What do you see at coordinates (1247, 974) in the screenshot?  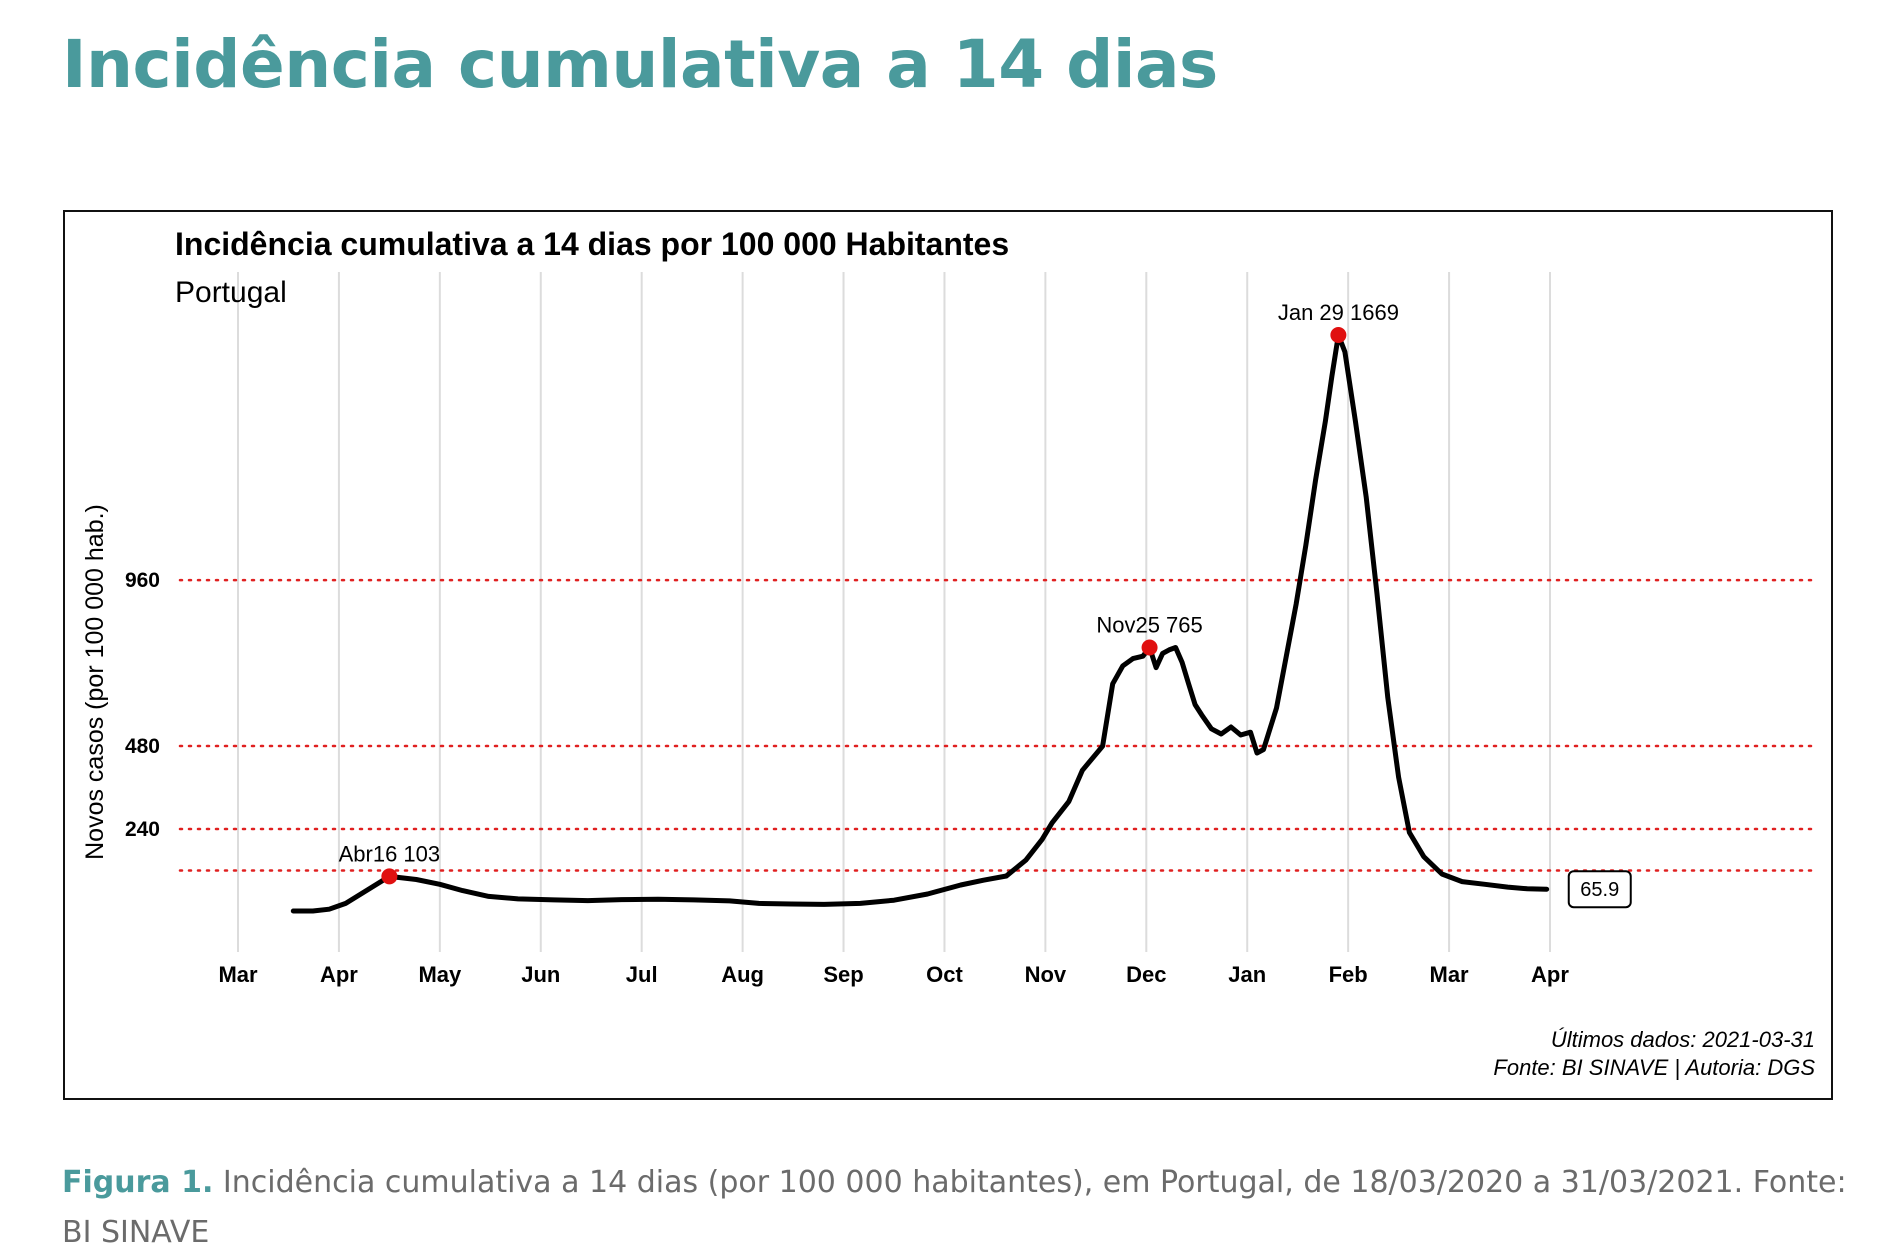 I see `x-tick-label: Jan` at bounding box center [1247, 974].